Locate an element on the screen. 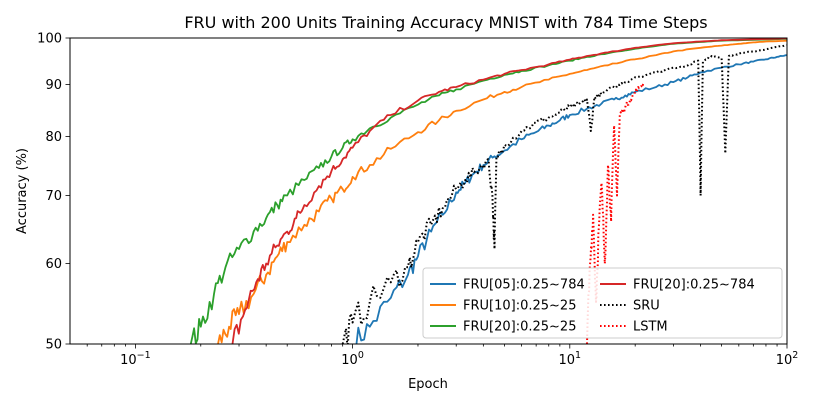 This screenshot has height=407, width=814. y-tick-label: 70 is located at coordinates (53, 196).